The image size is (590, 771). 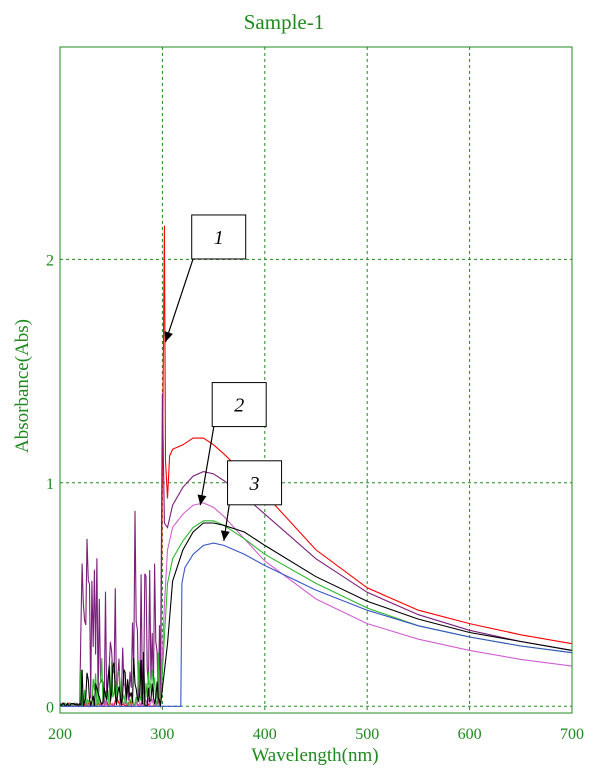 I want to click on y-tick-label: 1, so click(x=50, y=484).